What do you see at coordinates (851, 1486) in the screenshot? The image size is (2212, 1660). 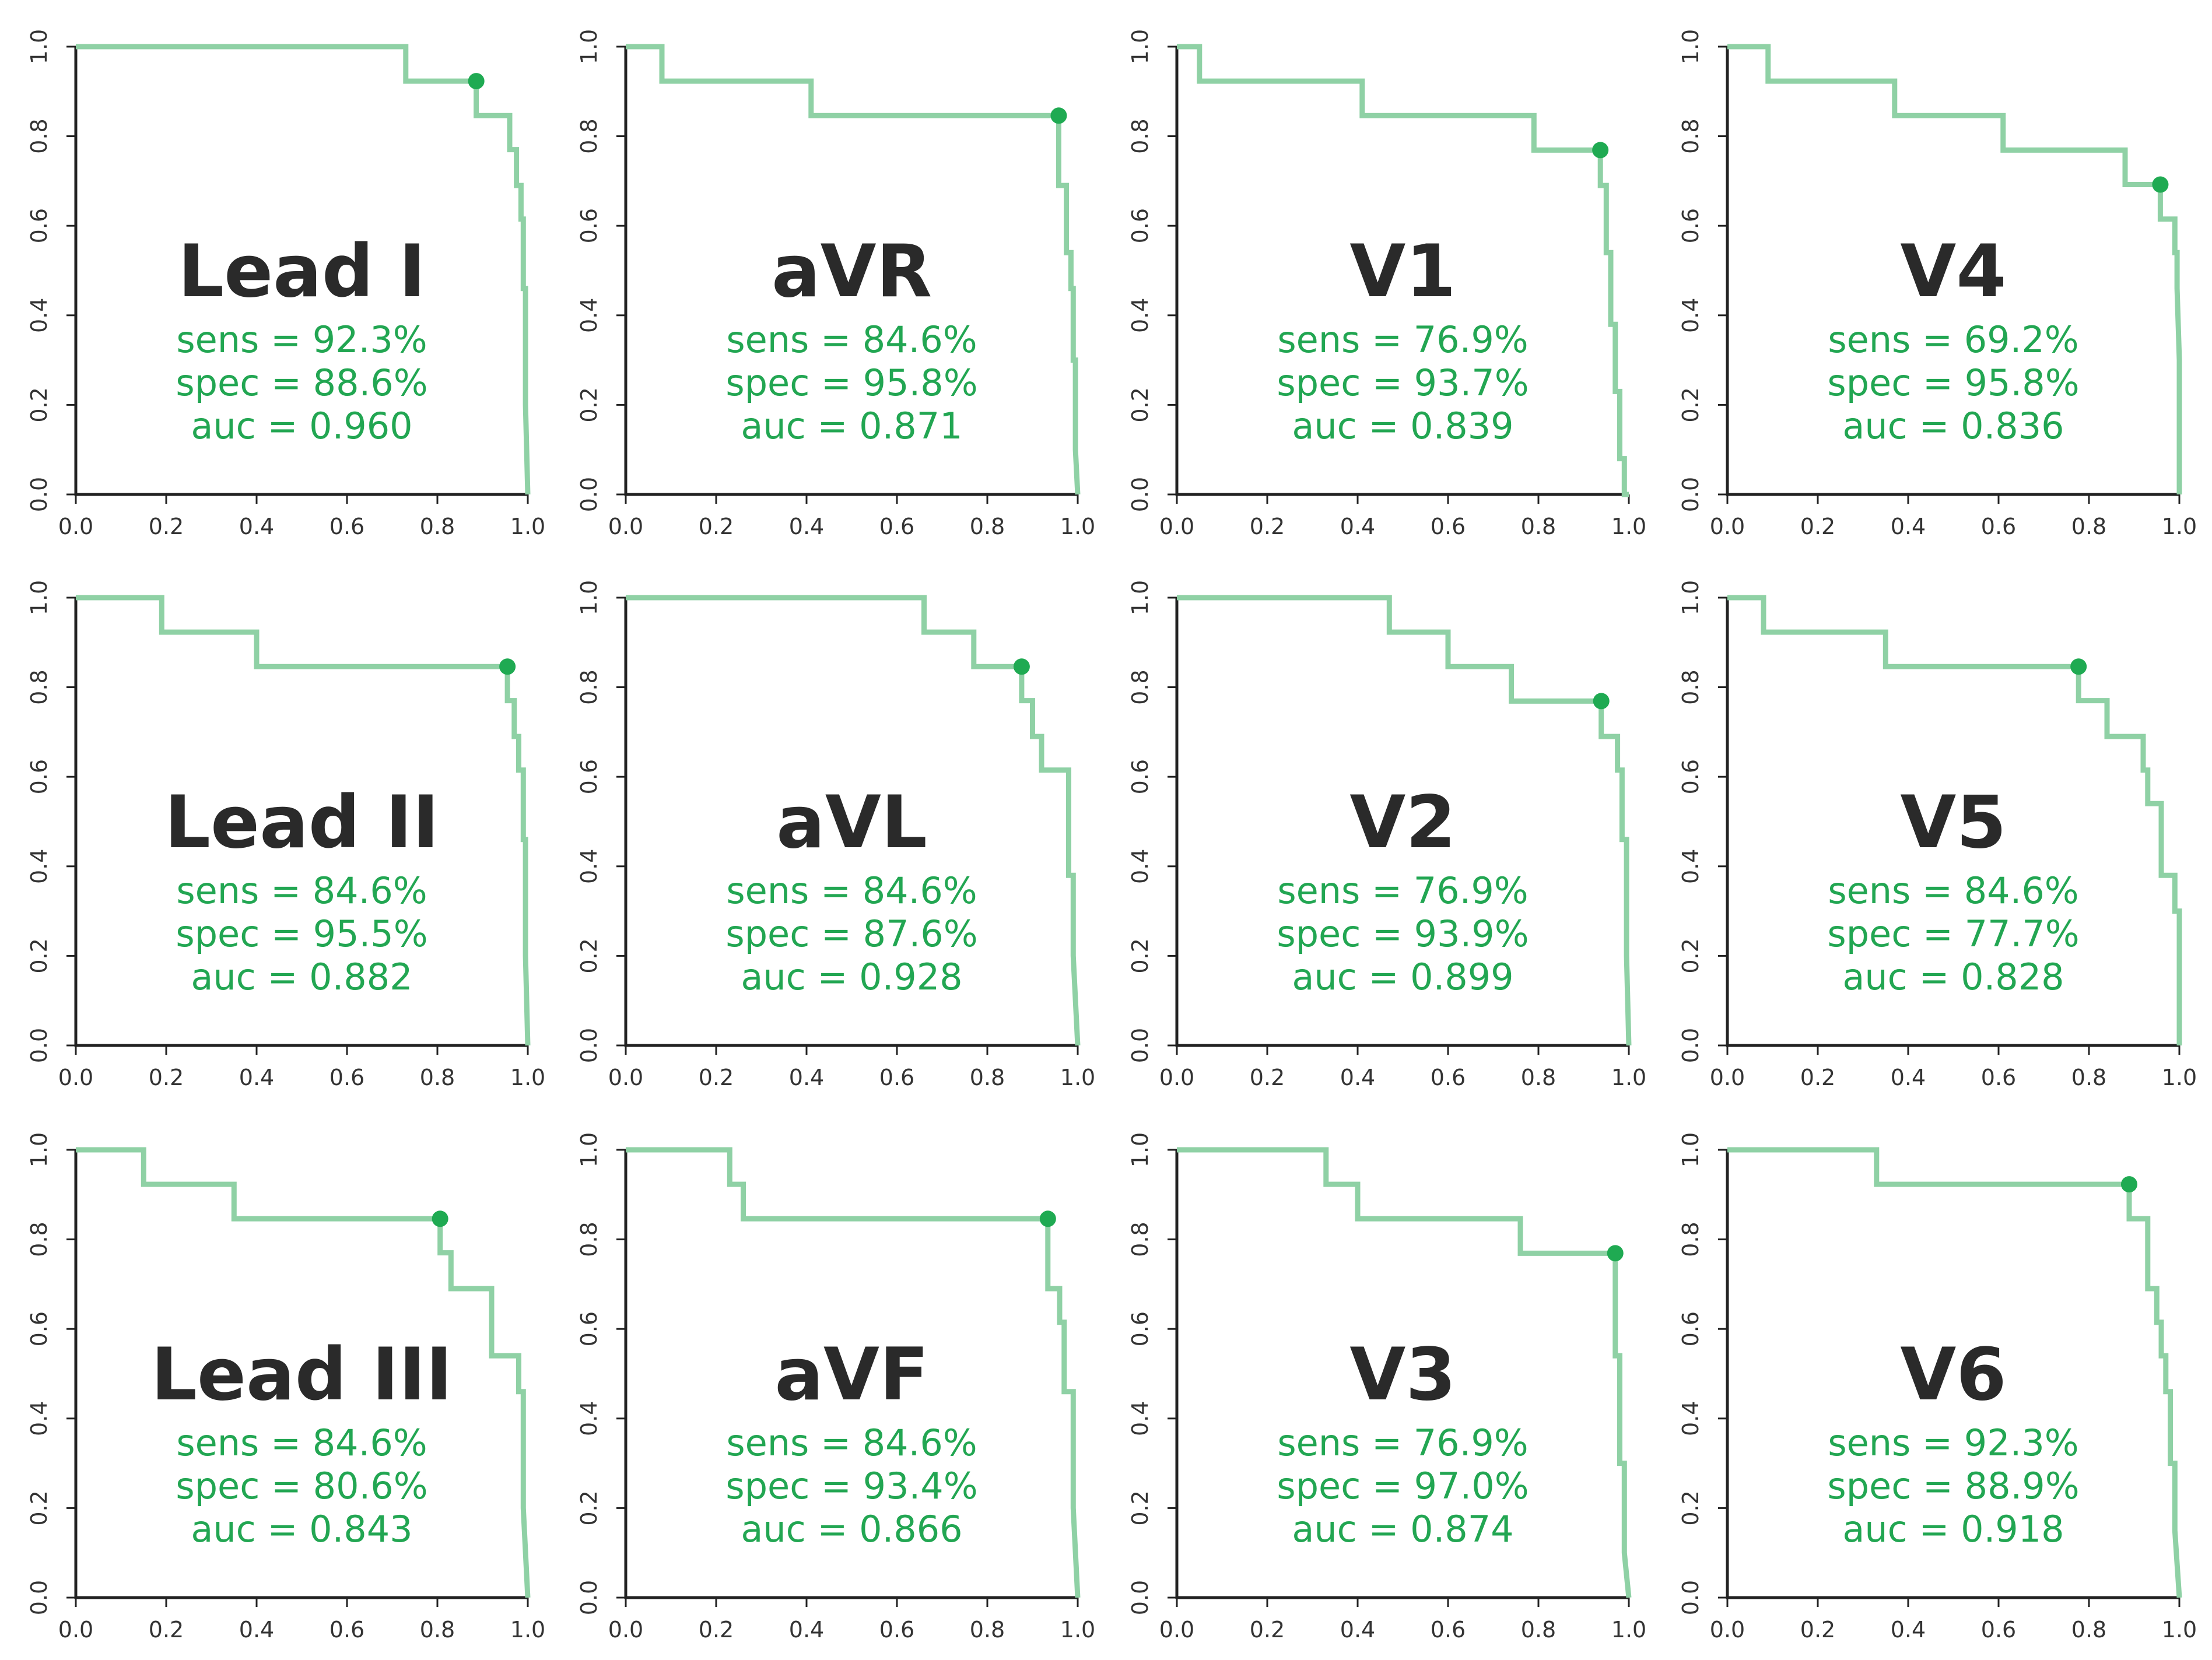 I see `spec-label: spec = 93.4%` at bounding box center [851, 1486].